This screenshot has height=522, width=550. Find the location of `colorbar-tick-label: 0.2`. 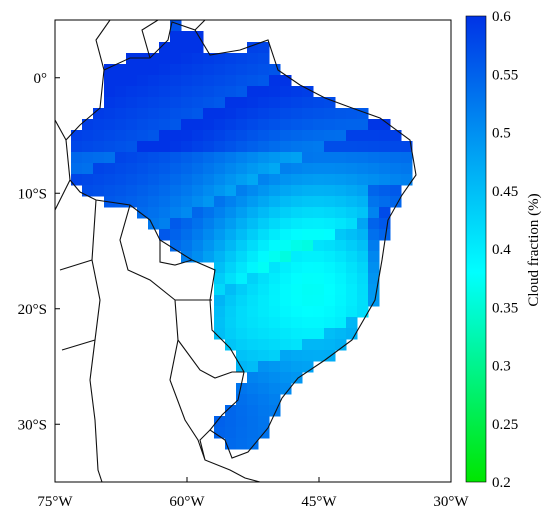

colorbar-tick-label: 0.2 is located at coordinates (501, 483).